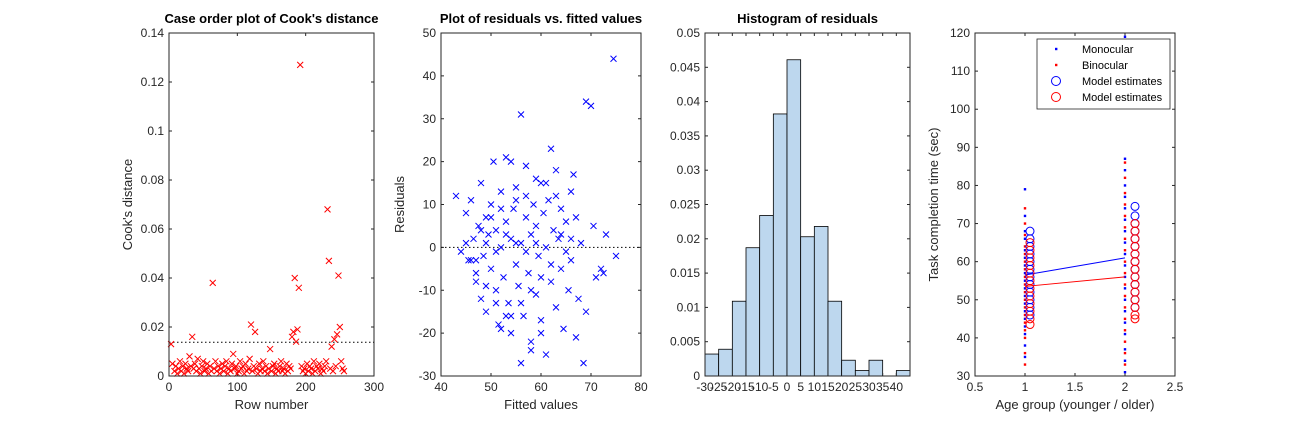 The width and height of the screenshot is (1301, 422). What do you see at coordinates (1135, 319) in the screenshot?
I see `circle-marker-point` at bounding box center [1135, 319].